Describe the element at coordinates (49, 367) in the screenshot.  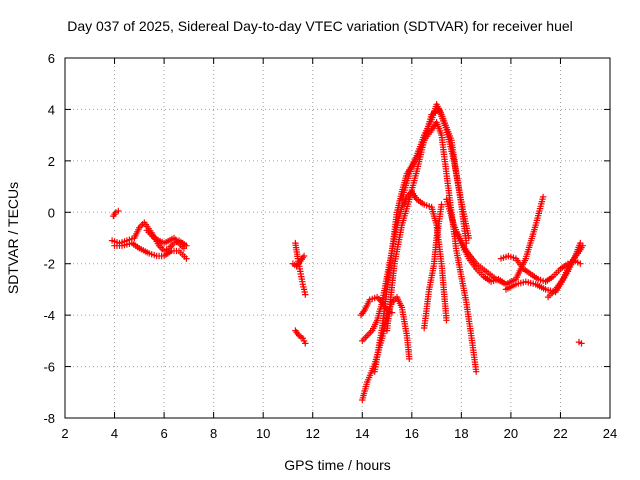
I see `y-tick-label: -6` at that location.